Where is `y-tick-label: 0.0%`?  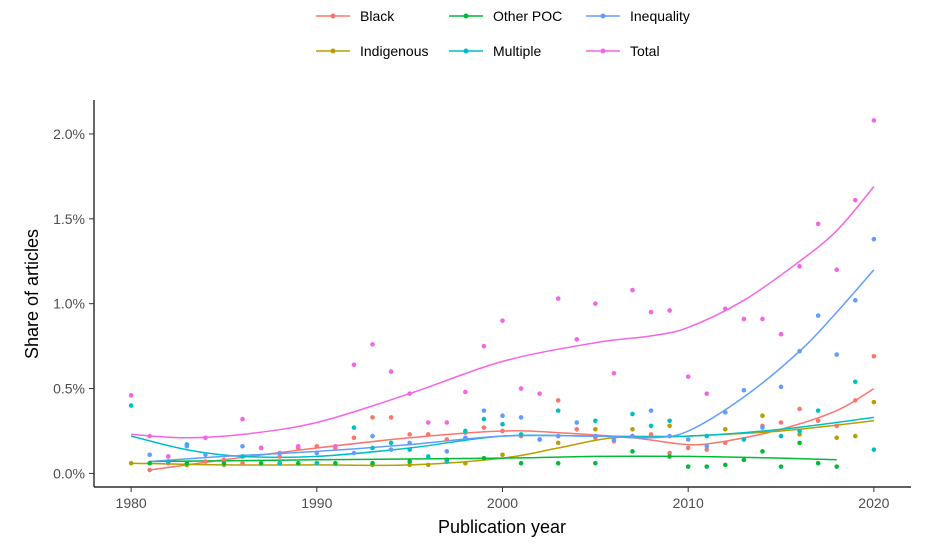
y-tick-label: 0.0% is located at coordinates (69, 473).